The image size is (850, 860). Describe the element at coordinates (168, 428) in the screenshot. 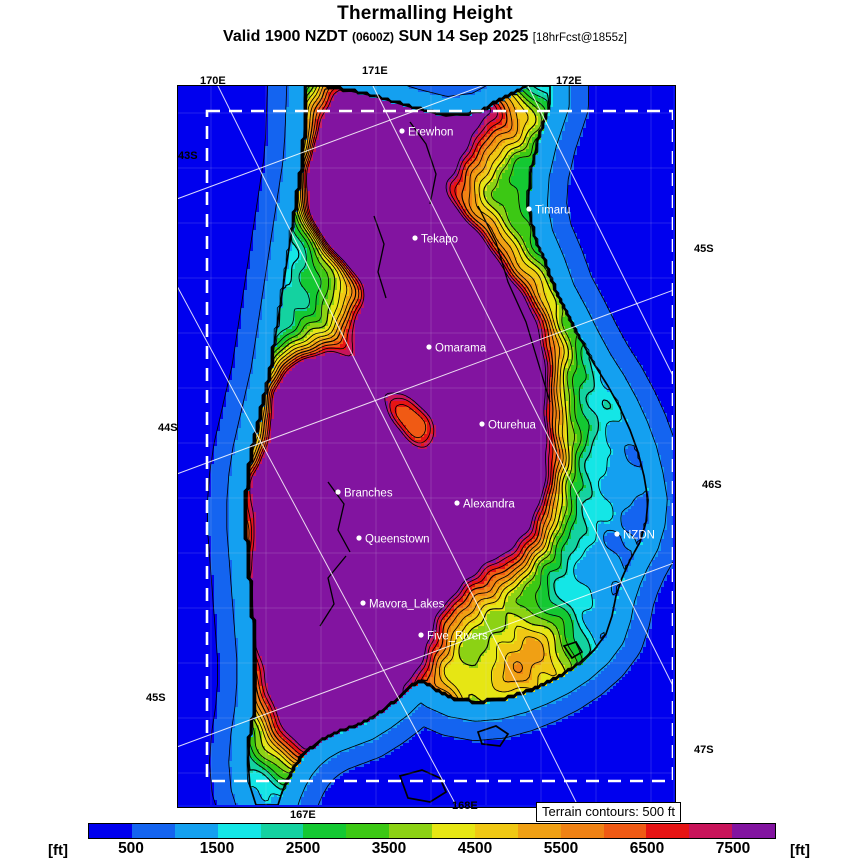

I see `axis-label-lat-44s: 44S` at that location.